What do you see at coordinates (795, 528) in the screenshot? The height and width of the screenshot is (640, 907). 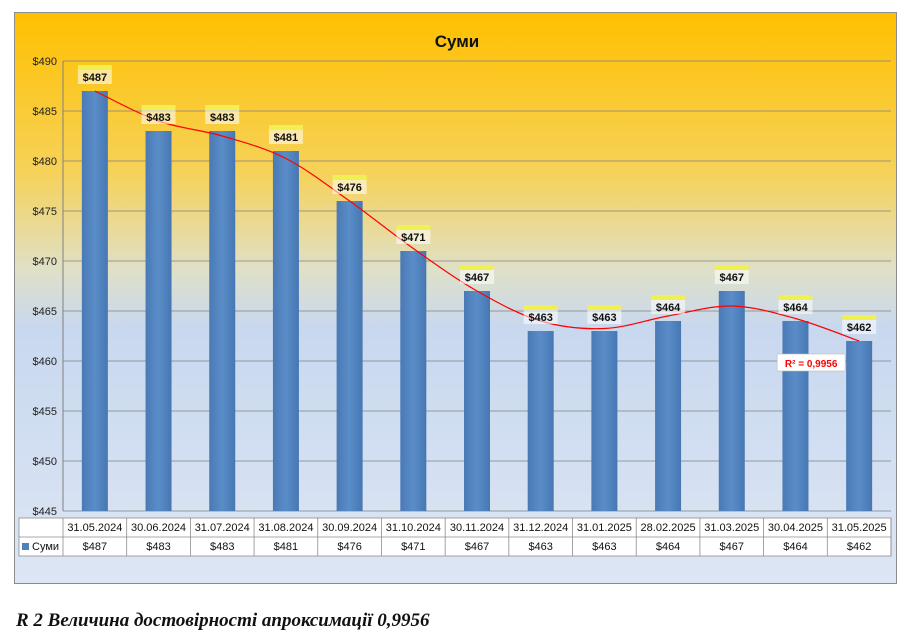 I see `x-category-label: 30.04.2025` at bounding box center [795, 528].